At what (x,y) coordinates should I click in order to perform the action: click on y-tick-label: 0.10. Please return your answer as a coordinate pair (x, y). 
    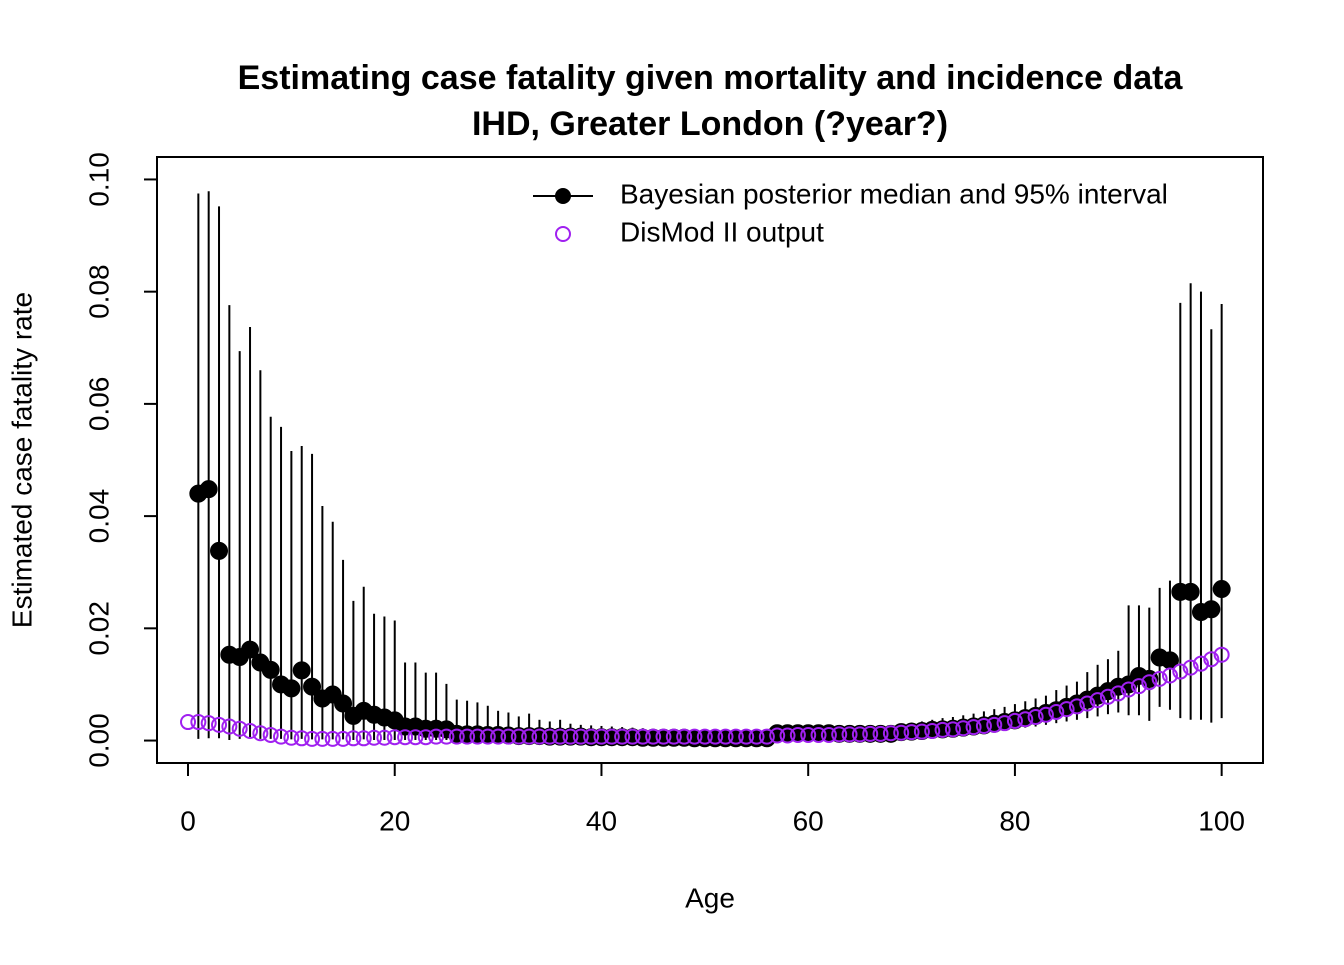
    Looking at the image, I should click on (98, 179).